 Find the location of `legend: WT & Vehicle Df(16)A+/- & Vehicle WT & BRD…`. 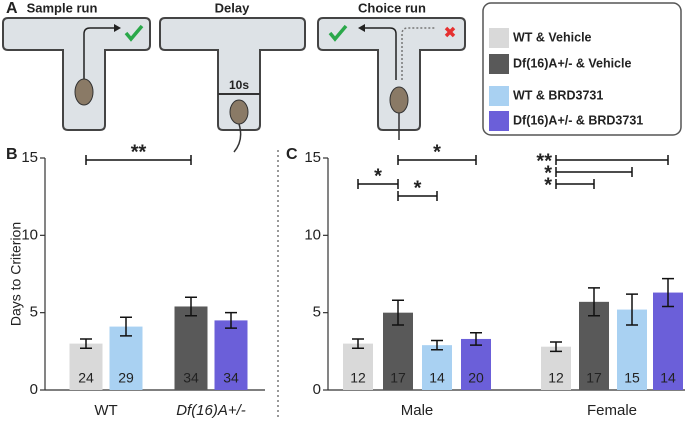

legend: WT & Vehicle Df(16)A+/- & Vehicle WT & BRD… is located at coordinates (566, 79).